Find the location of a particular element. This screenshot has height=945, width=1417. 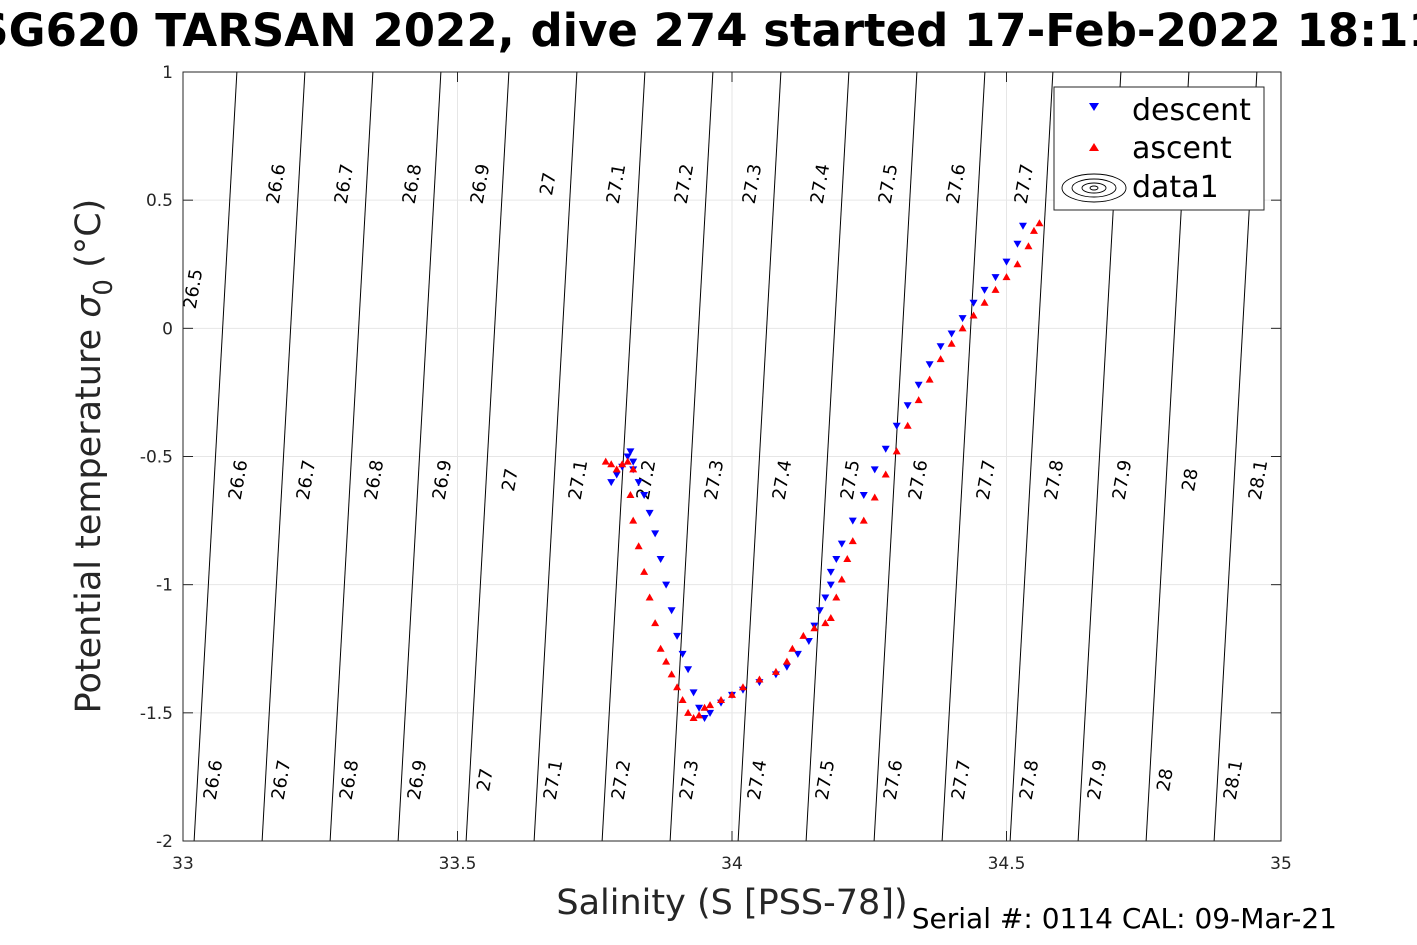

serial-cal-footer: Serial #: 0114 CAL: 09-Mar-21 is located at coordinates (1124, 918).